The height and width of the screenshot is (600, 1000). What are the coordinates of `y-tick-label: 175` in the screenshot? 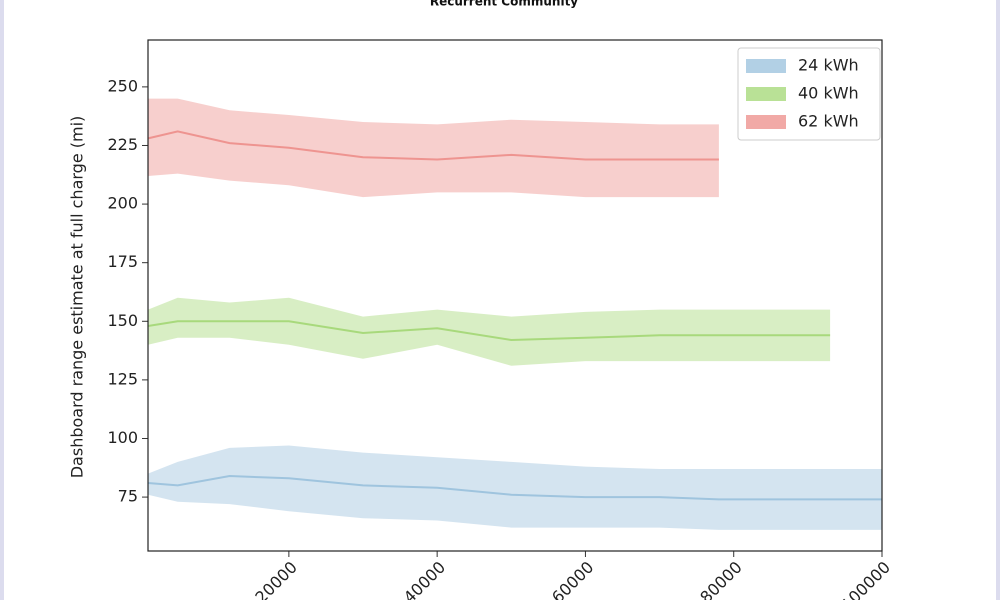 It's located at (122, 261).